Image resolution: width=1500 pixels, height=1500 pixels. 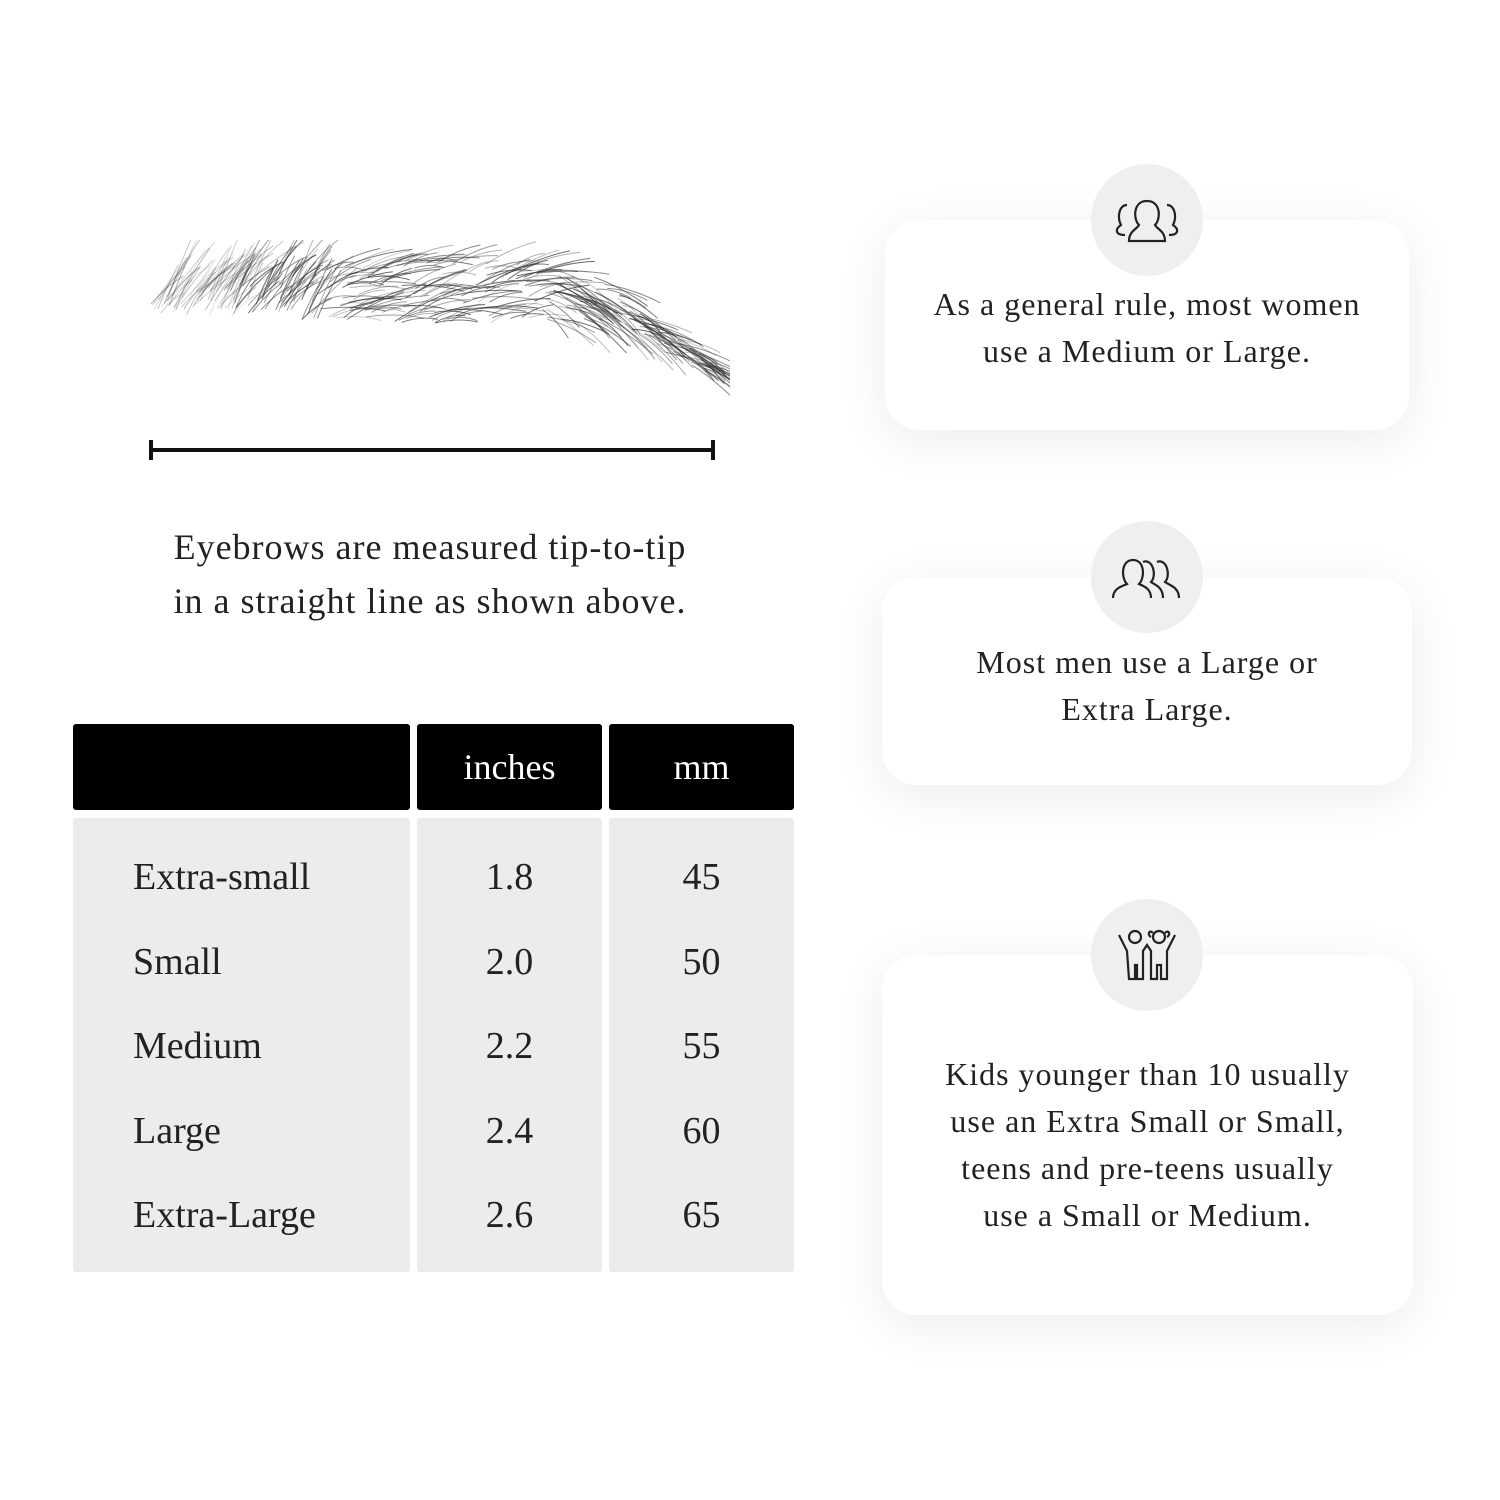 What do you see at coordinates (509, 767) in the screenshot?
I see `table-header-inches: inches` at bounding box center [509, 767].